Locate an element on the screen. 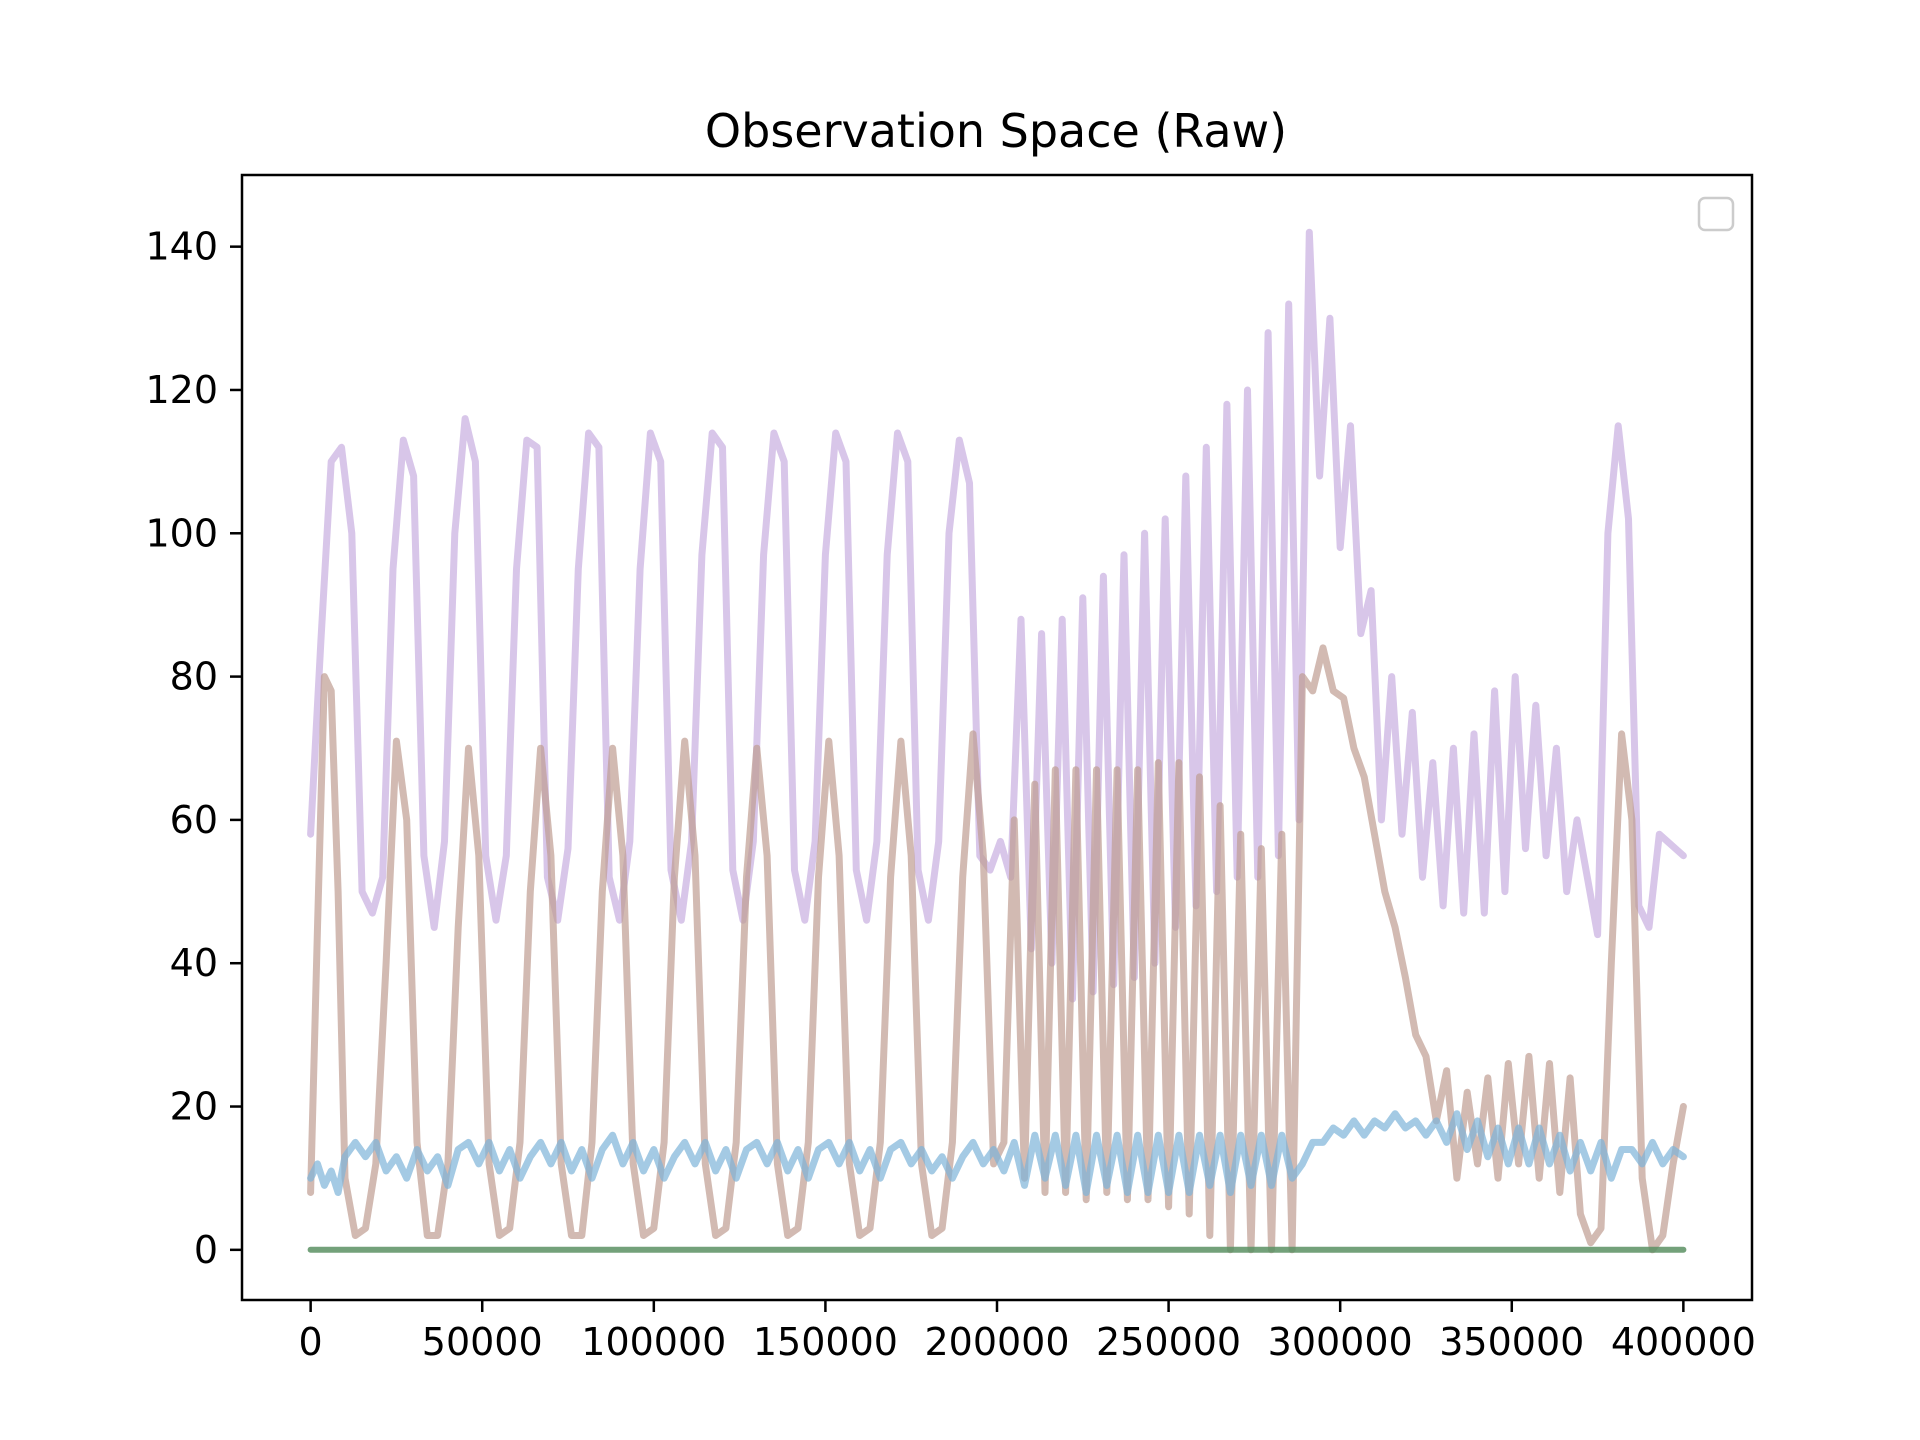 The width and height of the screenshot is (1920, 1440). x-tick-label: 300000 is located at coordinates (1340, 1342).